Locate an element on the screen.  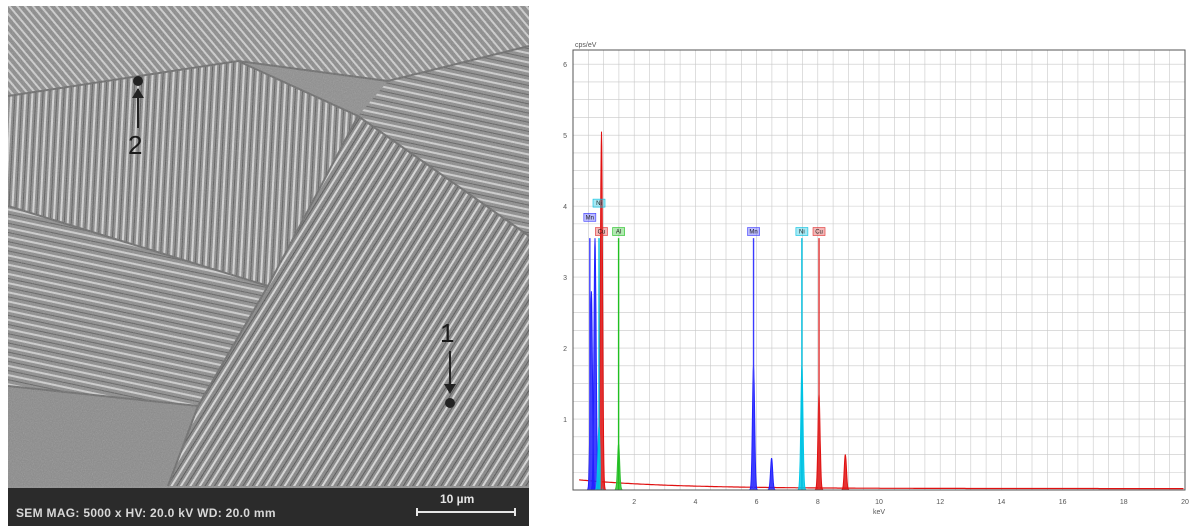
x-tick-label: 12 is located at coordinates (940, 502).